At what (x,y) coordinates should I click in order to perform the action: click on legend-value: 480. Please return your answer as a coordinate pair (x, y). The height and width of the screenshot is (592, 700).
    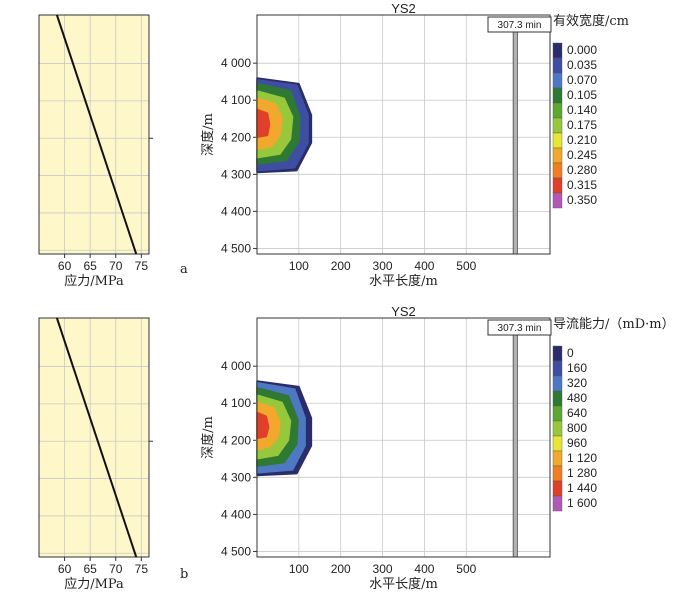
    Looking at the image, I should click on (577, 398).